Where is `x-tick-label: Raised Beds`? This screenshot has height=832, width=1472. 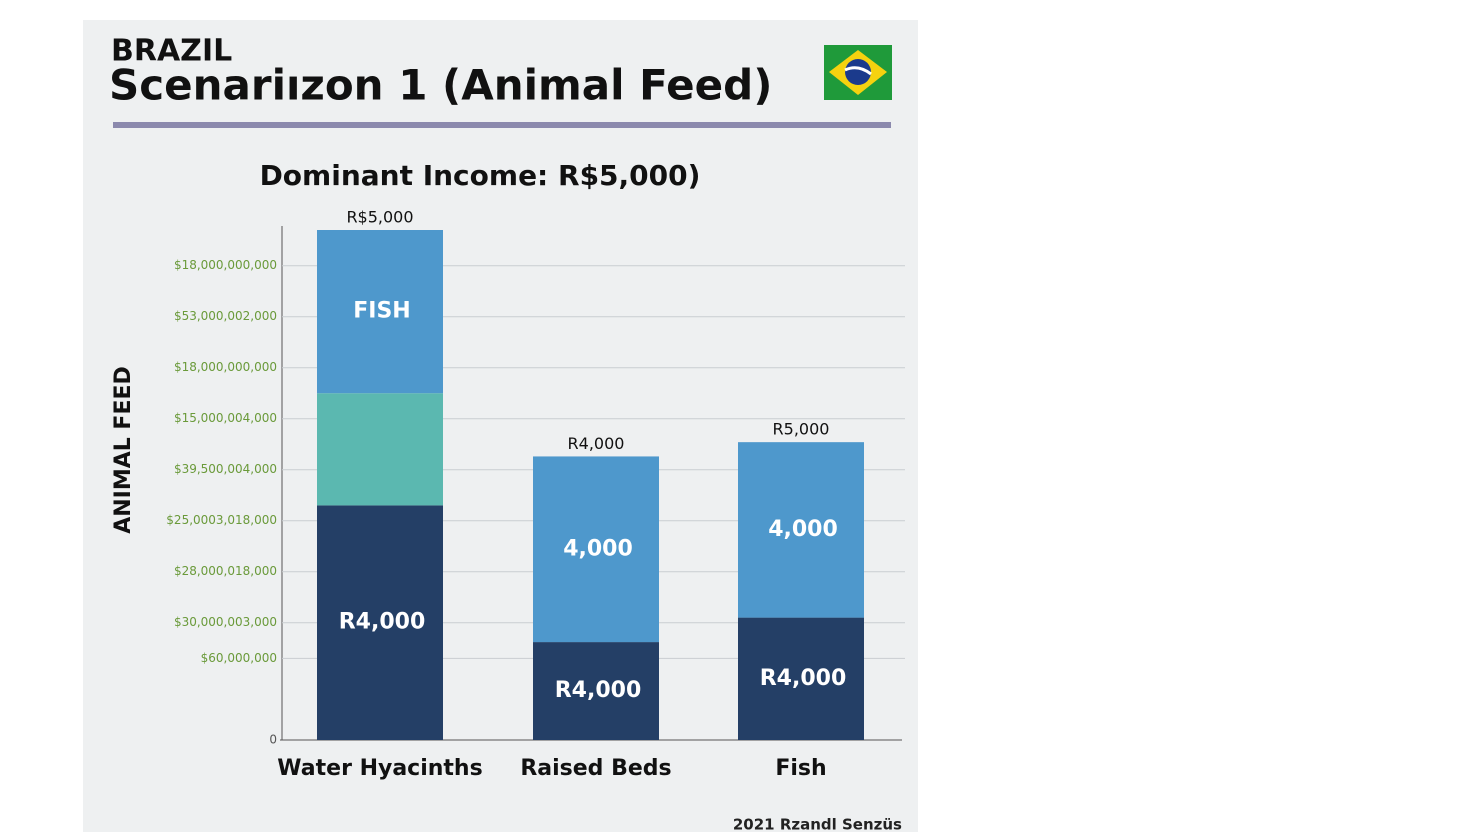
x-tick-label: Raised Beds is located at coordinates (595, 768).